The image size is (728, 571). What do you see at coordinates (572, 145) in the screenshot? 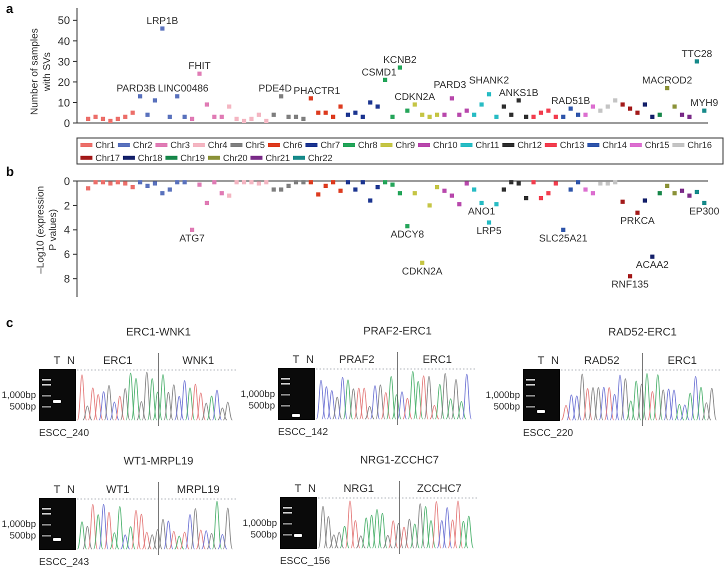
I see `legend-label: Chr13` at bounding box center [572, 145].